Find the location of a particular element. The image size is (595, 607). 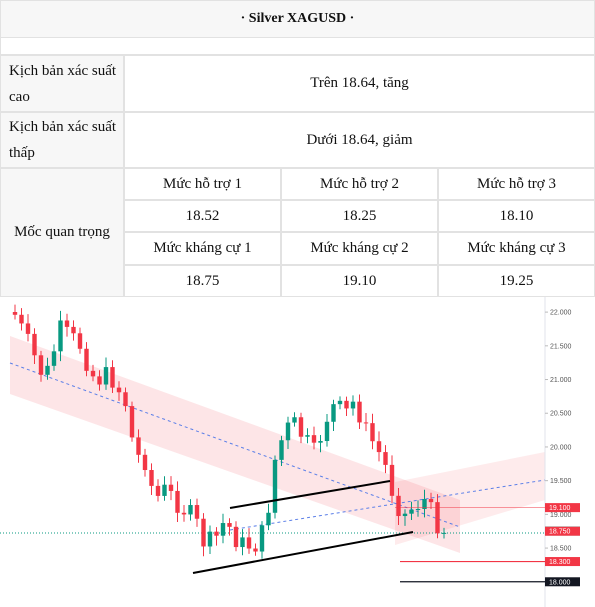

levels-label: Mốc quan trọng is located at coordinates (62, 232).